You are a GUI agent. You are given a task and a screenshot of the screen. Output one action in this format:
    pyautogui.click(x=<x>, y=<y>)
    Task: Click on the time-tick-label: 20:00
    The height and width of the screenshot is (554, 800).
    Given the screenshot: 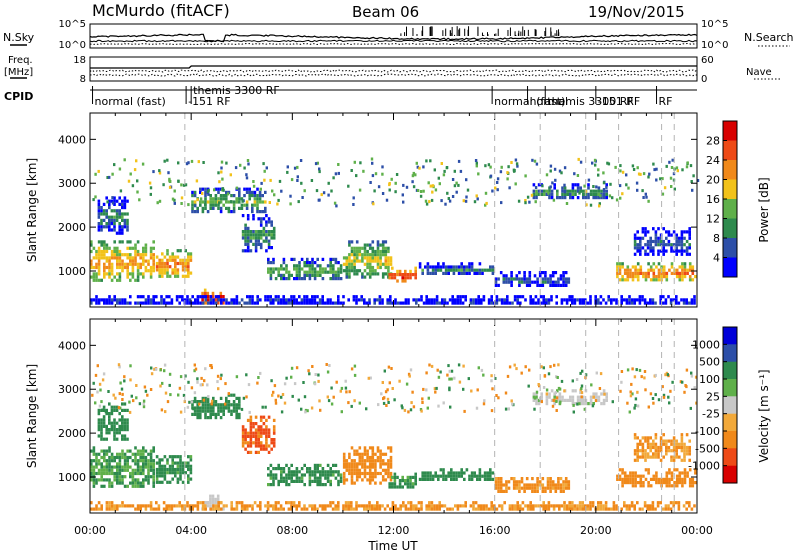 What is the action you would take?
    pyautogui.click(x=596, y=530)
    